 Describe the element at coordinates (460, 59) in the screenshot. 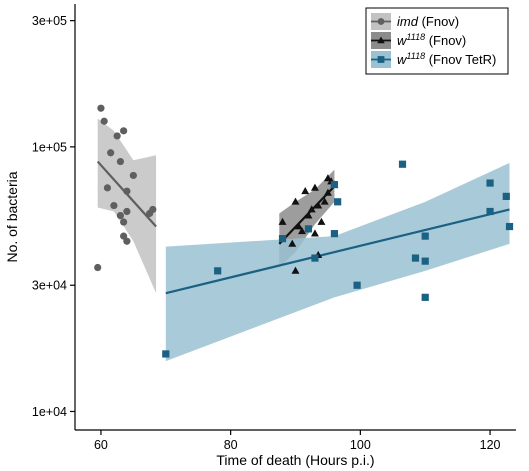

I see `legend-label-suffix-2: (Fnov TetR)` at that location.